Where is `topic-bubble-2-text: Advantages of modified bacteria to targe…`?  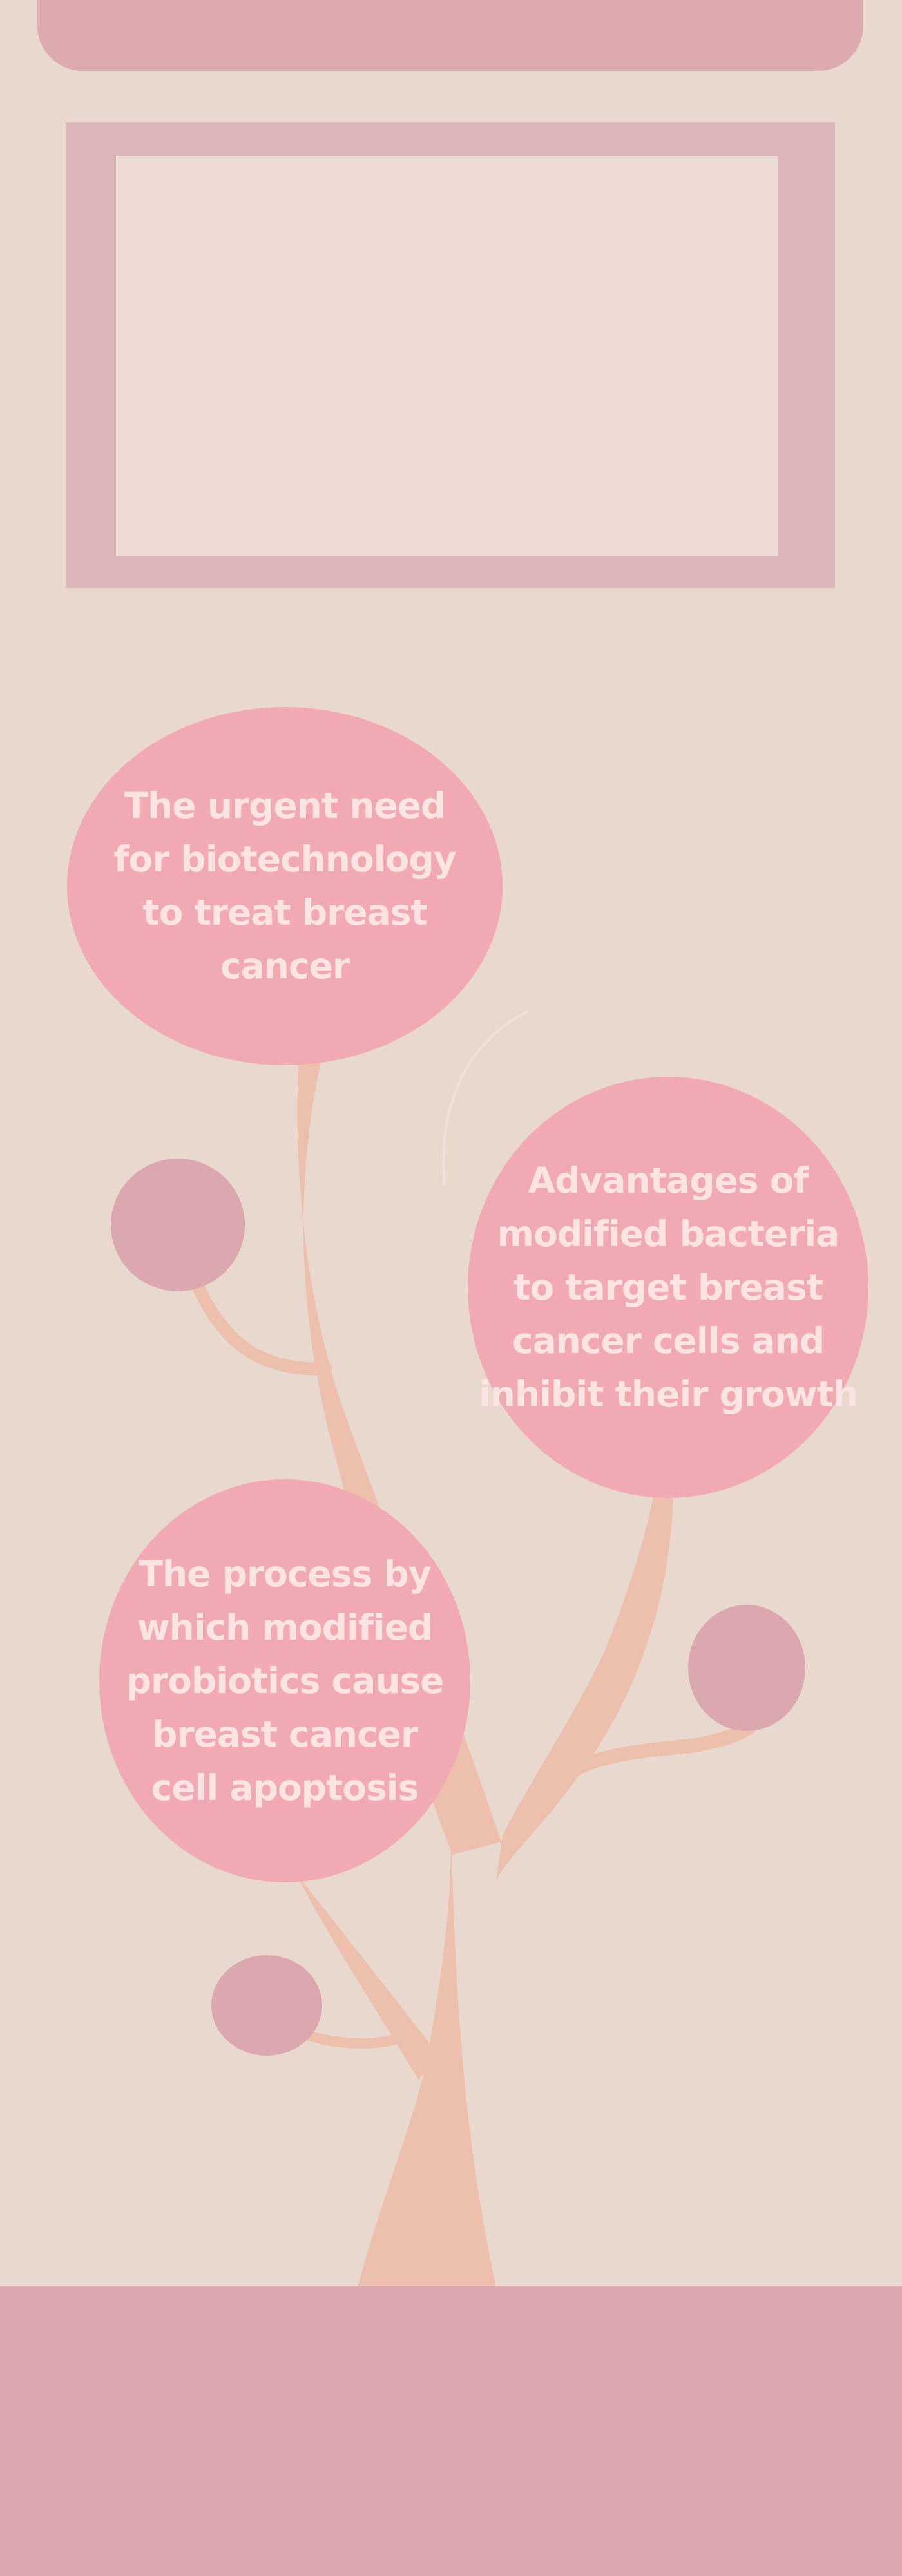 topic-bubble-2-text: Advantages of modified bacteria to targe… is located at coordinates (668, 1287).